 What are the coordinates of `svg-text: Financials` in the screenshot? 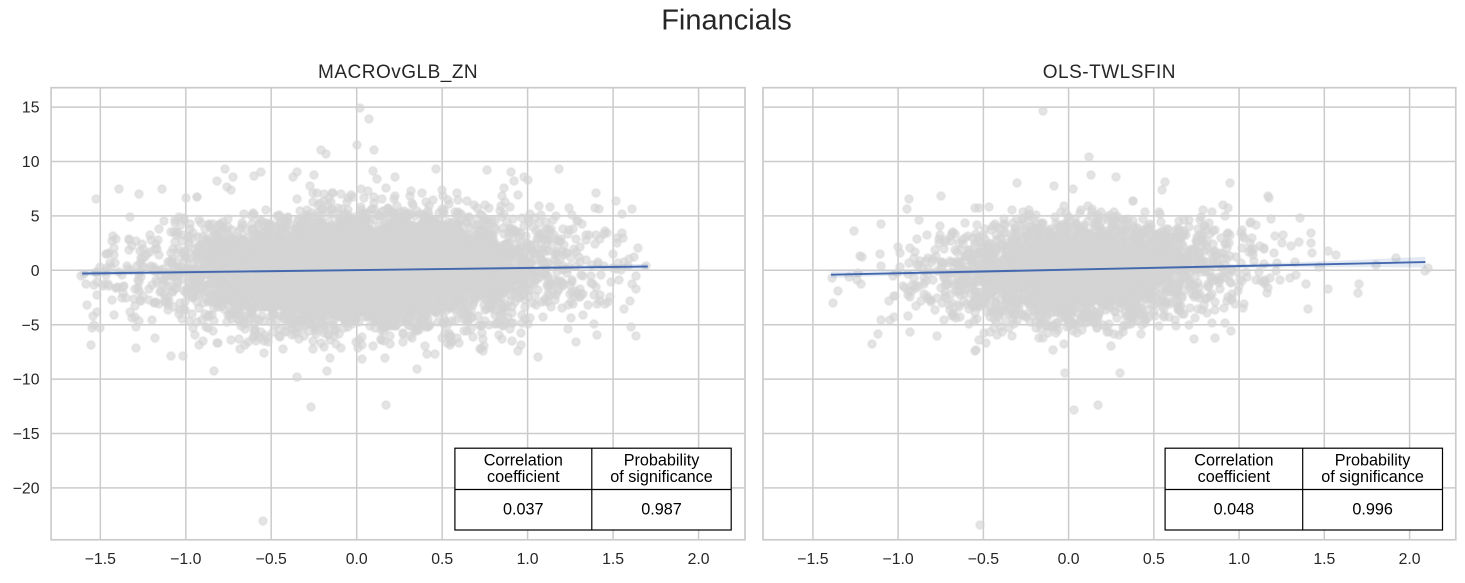 It's located at (726, 21).